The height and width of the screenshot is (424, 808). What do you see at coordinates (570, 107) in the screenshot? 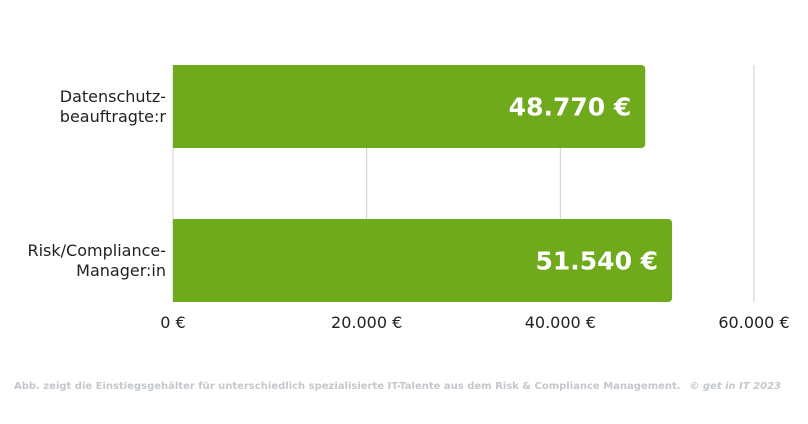
I see `bar-value-label: 48.770 €` at bounding box center [570, 107].